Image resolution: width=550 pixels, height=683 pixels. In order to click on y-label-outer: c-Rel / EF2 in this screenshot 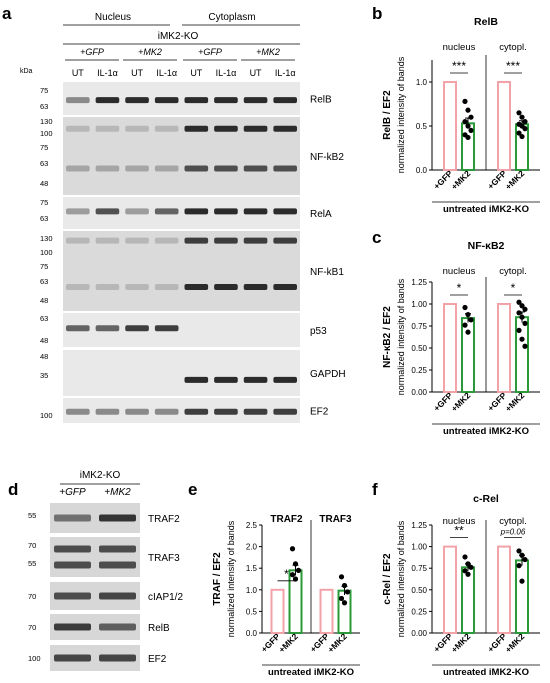, I will do `click(387, 579)`.